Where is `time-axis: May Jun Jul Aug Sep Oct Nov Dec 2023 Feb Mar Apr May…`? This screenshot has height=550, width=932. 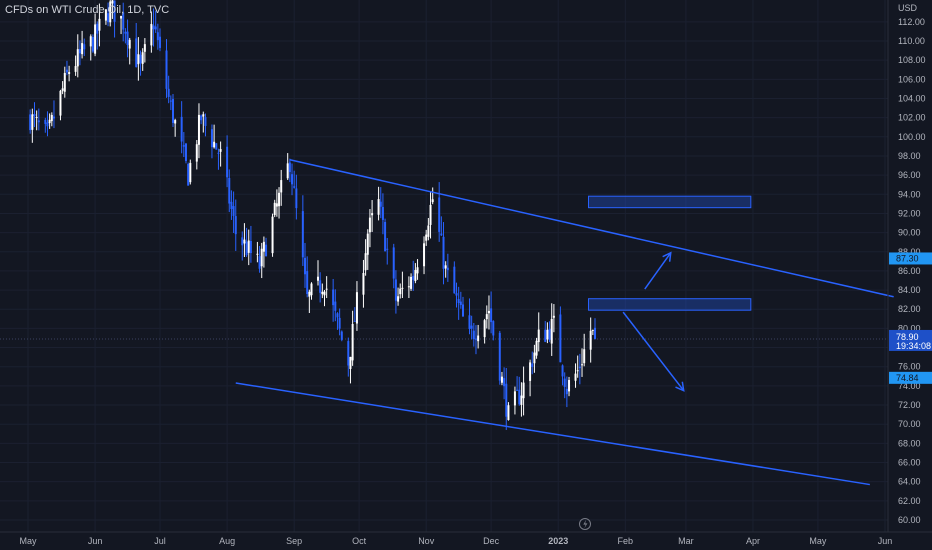
time-axis: May Jun Jul Aug Sep Oct Nov Dec 2023 Feb Mar Apr May… is located at coordinates (455, 541).